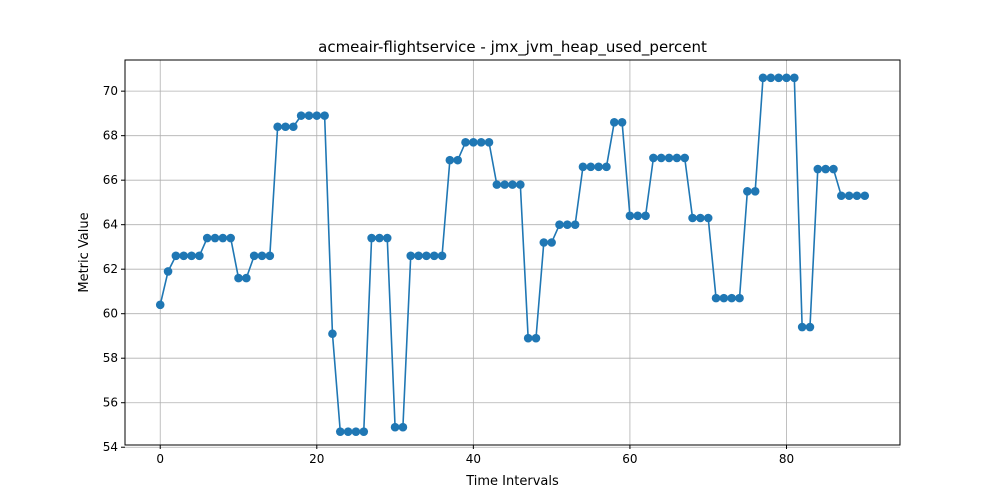 The height and width of the screenshot is (504, 1000). I want to click on y-tick-label: 56, so click(110, 403).